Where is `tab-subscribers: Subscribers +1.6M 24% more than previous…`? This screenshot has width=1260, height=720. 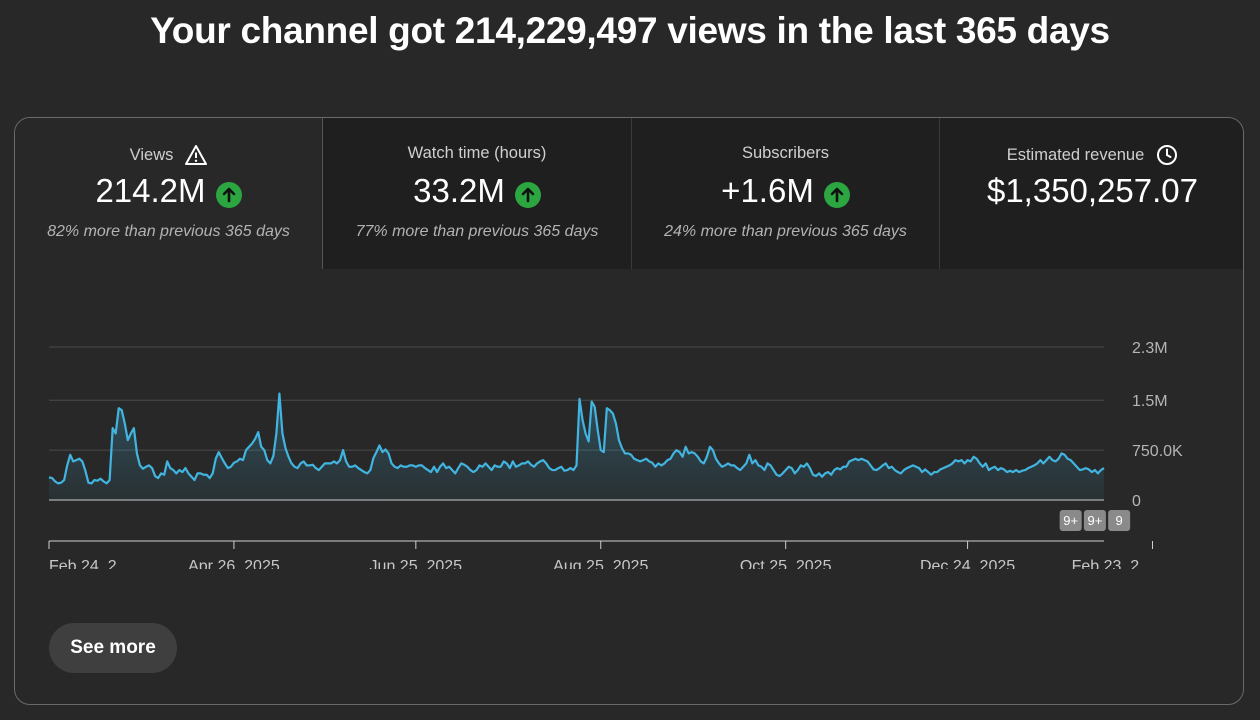 tab-subscribers: Subscribers +1.6M 24% more than previous… is located at coordinates (785, 193).